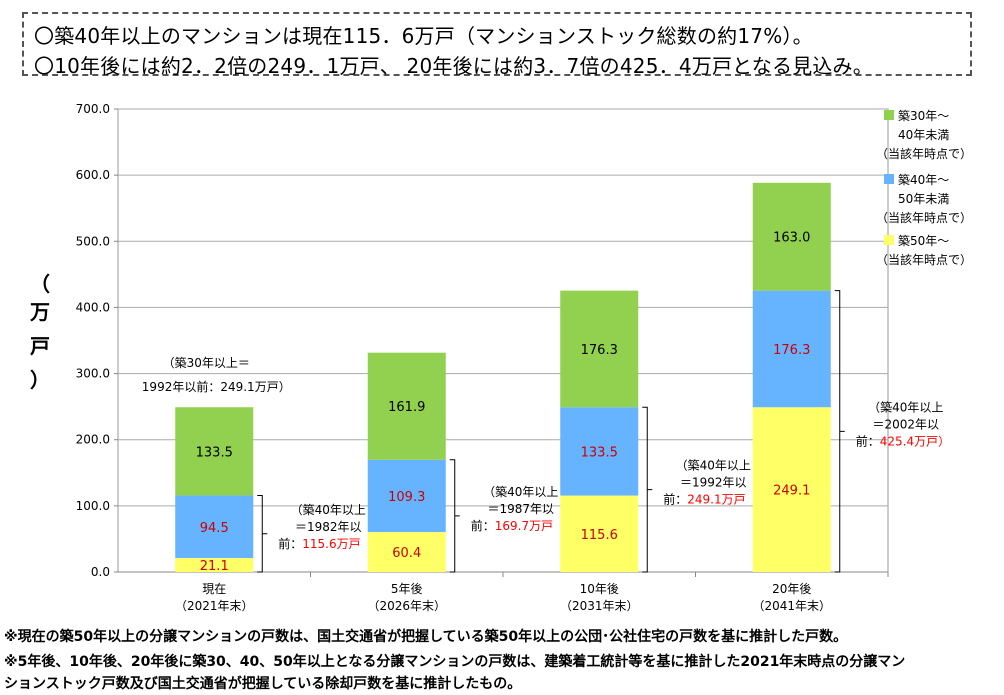 The width and height of the screenshot is (1004, 695). I want to click on data-label: 161.9, so click(406, 407).